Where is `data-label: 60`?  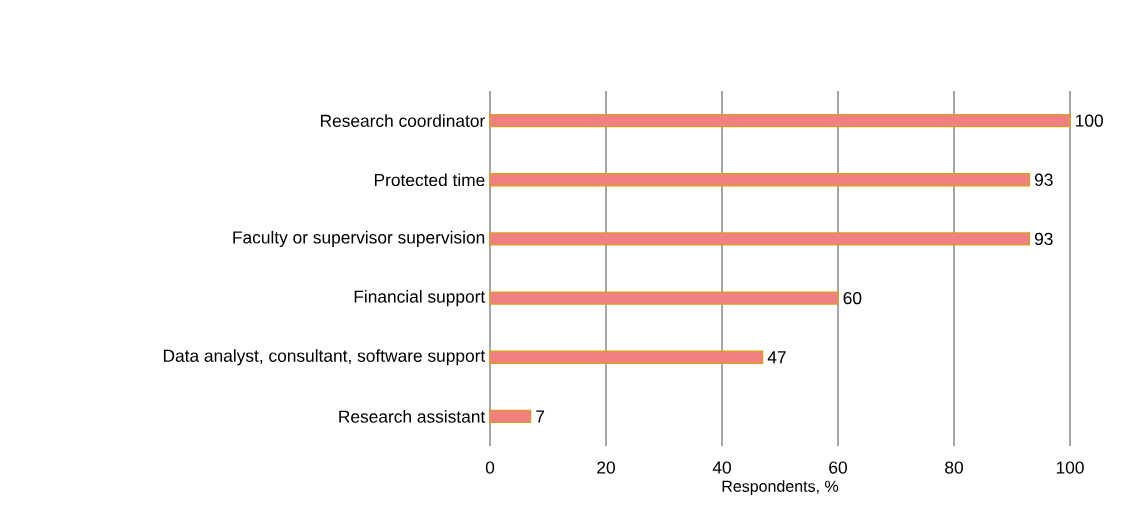 data-label: 60 is located at coordinates (852, 298).